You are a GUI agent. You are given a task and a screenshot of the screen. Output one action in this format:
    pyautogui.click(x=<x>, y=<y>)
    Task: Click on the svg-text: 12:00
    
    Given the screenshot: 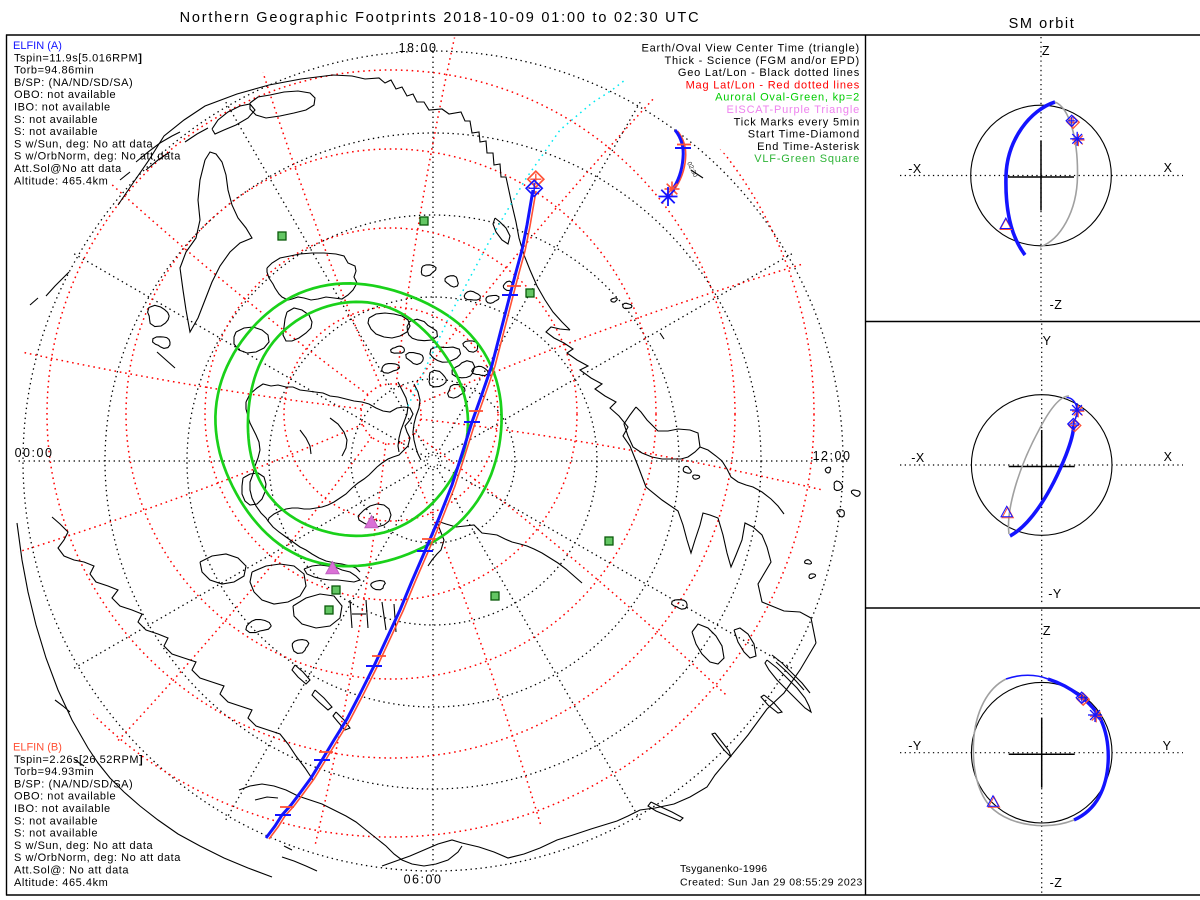 What is the action you would take?
    pyautogui.click(x=832, y=456)
    